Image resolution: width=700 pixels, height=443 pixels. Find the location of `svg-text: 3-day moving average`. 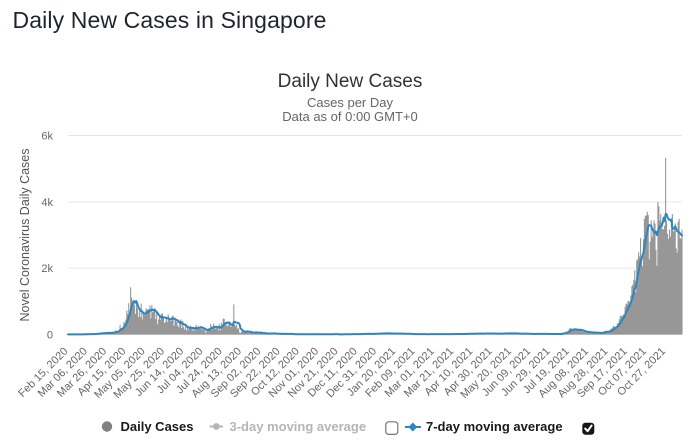

svg-text: 3-day moving average is located at coordinates (298, 426).